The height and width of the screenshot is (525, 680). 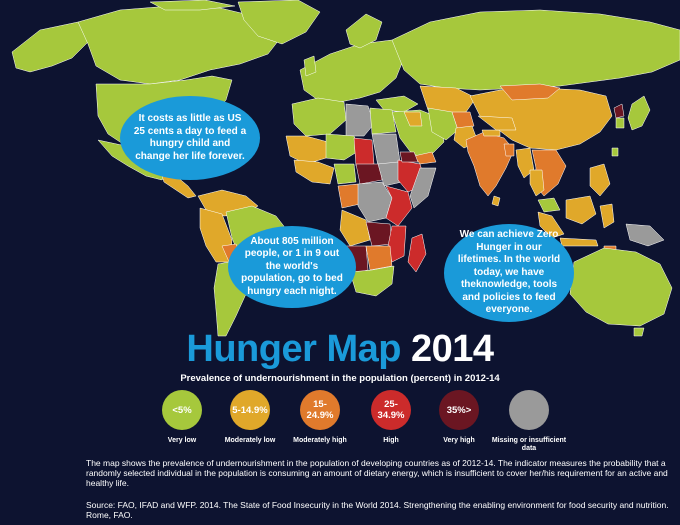 What do you see at coordinates (319, 117) in the screenshot?
I see `region-north-africa-west` at bounding box center [319, 117].